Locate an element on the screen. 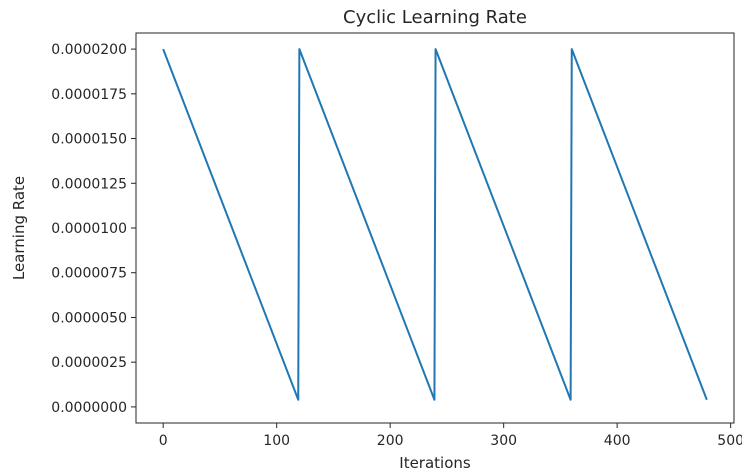 This screenshot has height=473, width=742. y-tick-label: 0.0000125 is located at coordinates (89, 184).